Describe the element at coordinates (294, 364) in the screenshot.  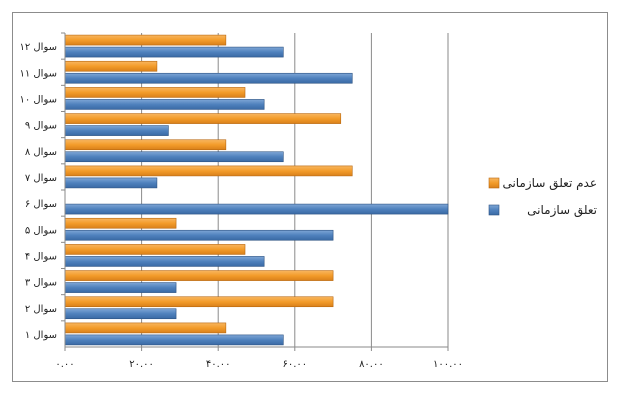
I see `x-tick-label: ۶۰.۰۰` at that location.